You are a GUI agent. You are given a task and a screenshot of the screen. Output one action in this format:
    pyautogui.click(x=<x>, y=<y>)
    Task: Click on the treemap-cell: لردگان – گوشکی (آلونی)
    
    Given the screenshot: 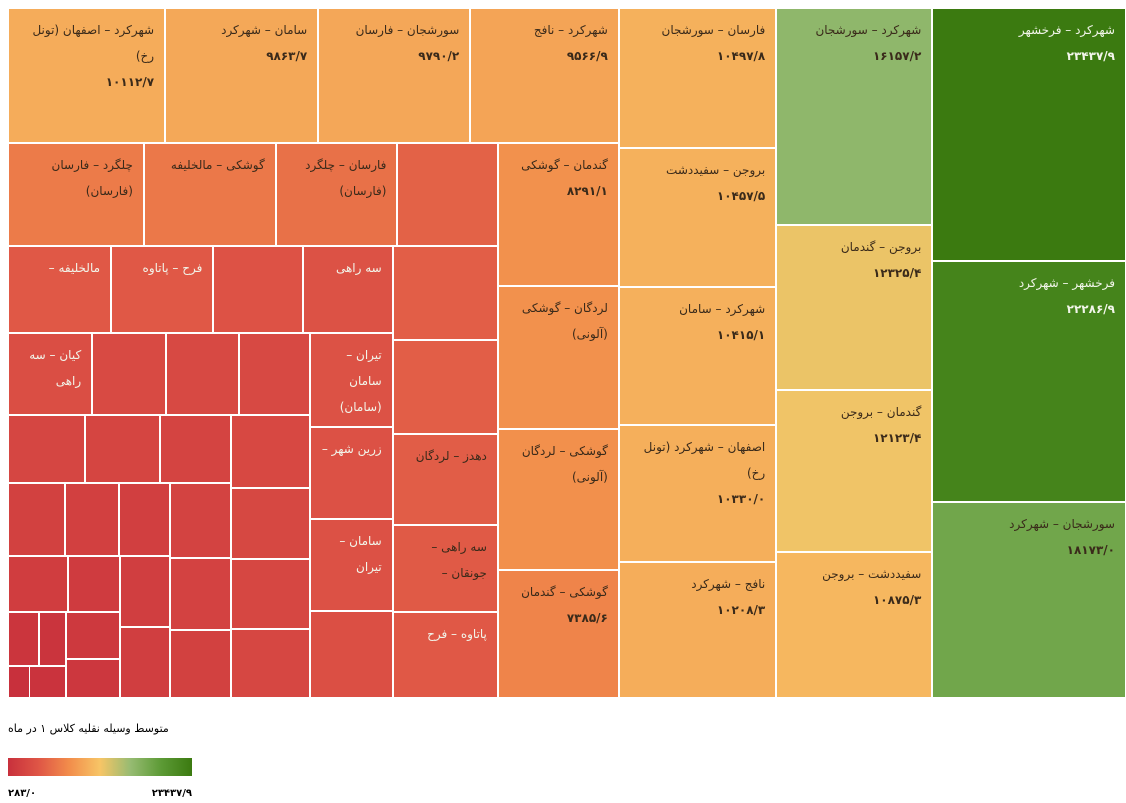 What is the action you would take?
    pyautogui.click(x=558, y=357)
    